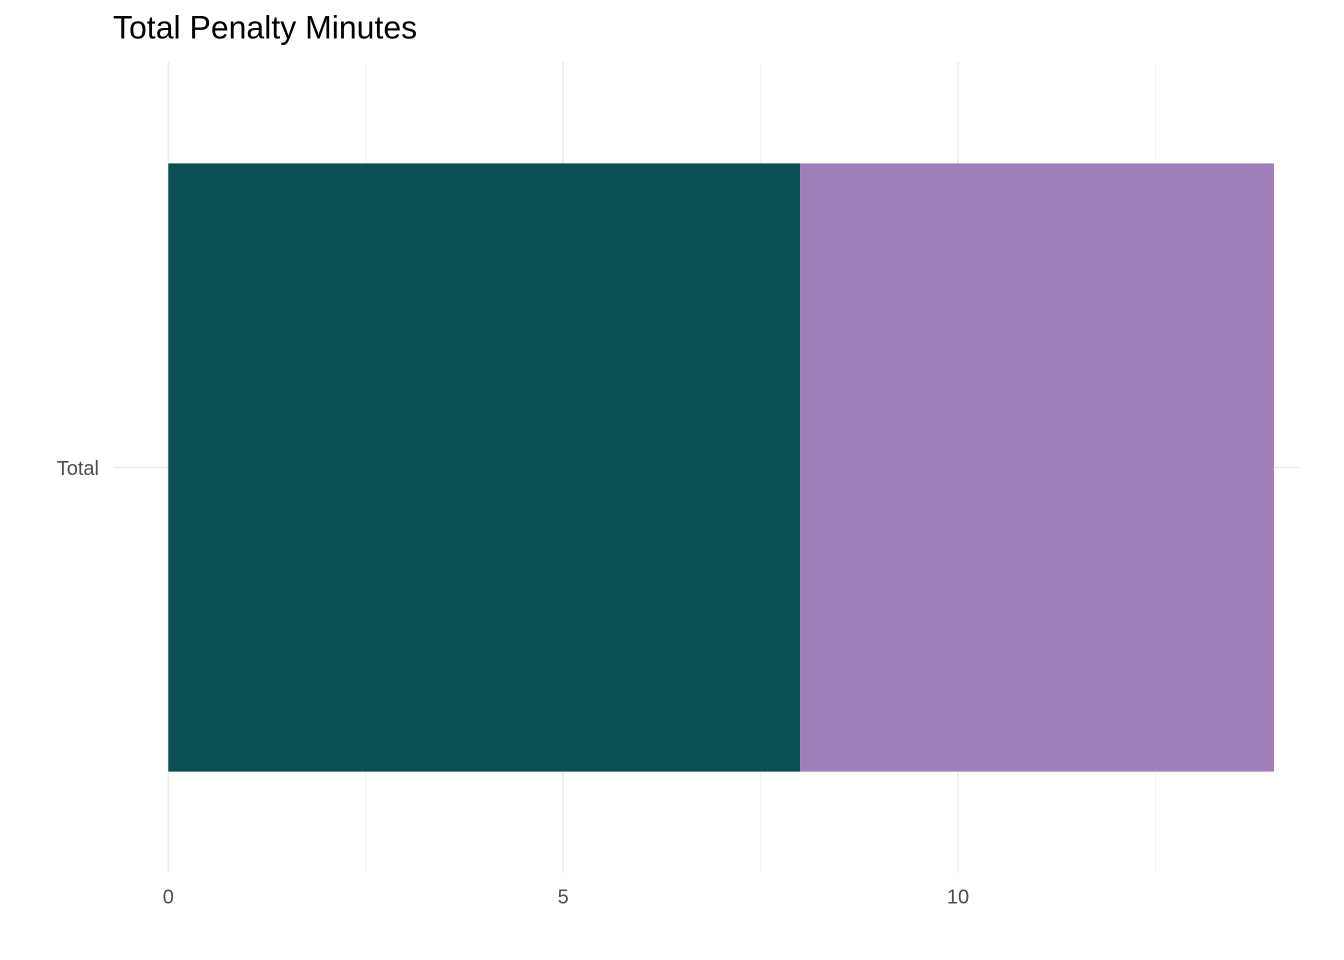  What do you see at coordinates (78, 469) in the screenshot?
I see `y-tick-label: Total` at bounding box center [78, 469].